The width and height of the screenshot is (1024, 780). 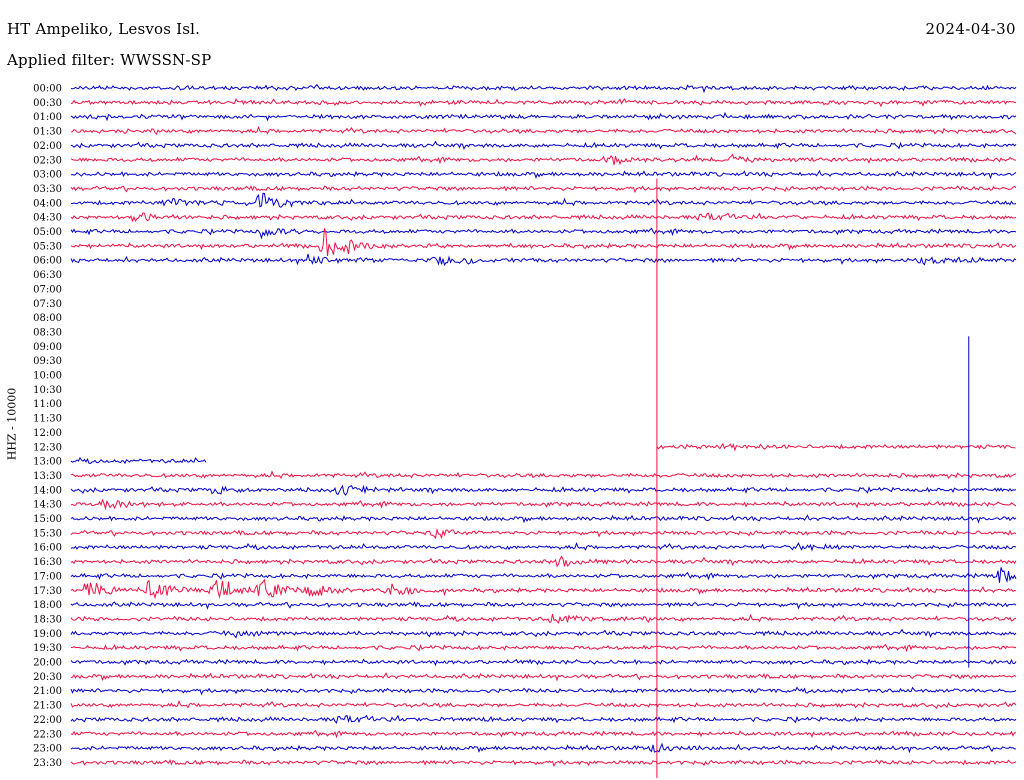 I want to click on time-tick-label: 14:00, so click(x=47, y=490).